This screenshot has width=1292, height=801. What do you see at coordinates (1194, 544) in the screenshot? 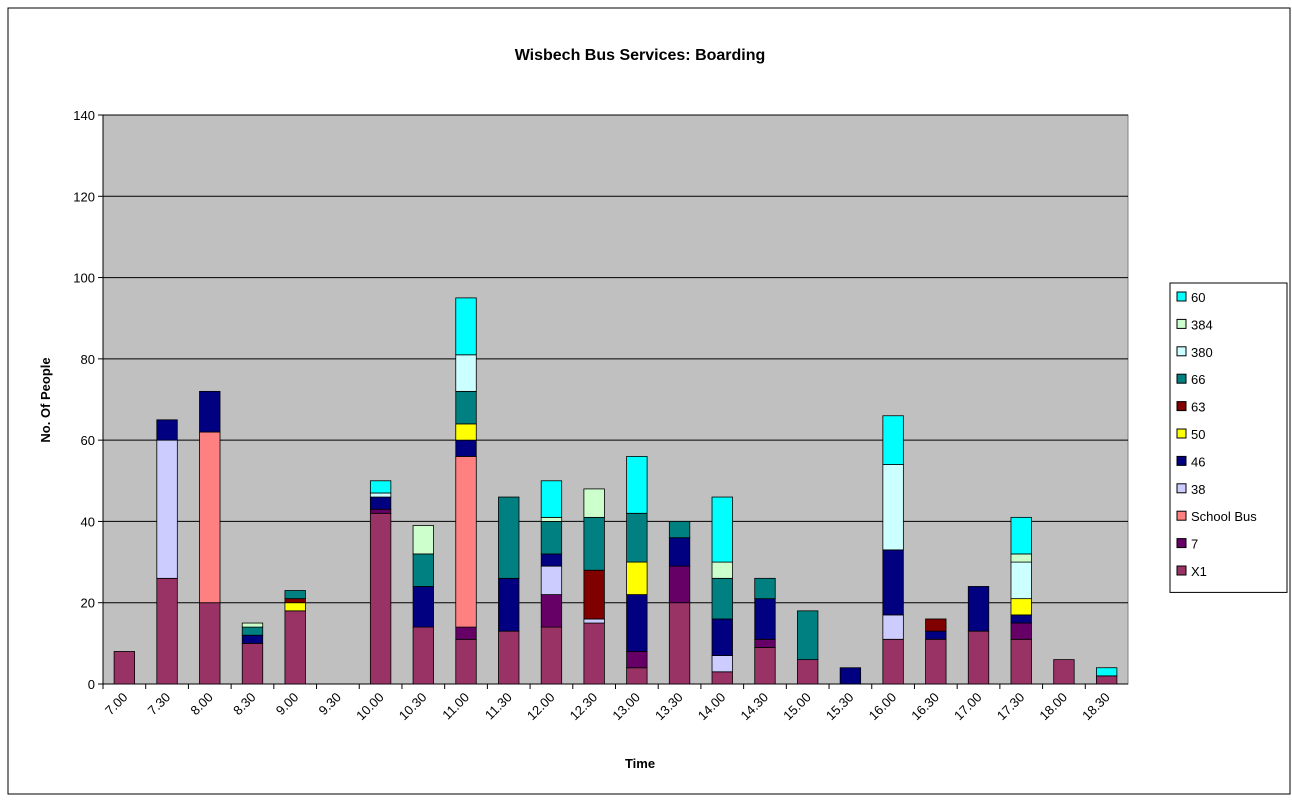
I see `legend-label: 7` at bounding box center [1194, 544].